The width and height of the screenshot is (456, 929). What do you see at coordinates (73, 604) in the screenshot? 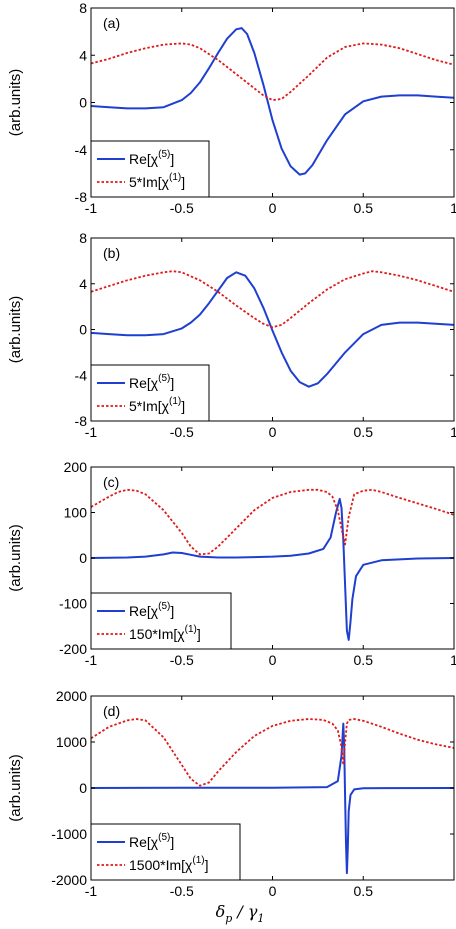
I see `y-tick-label: -100` at bounding box center [73, 604].